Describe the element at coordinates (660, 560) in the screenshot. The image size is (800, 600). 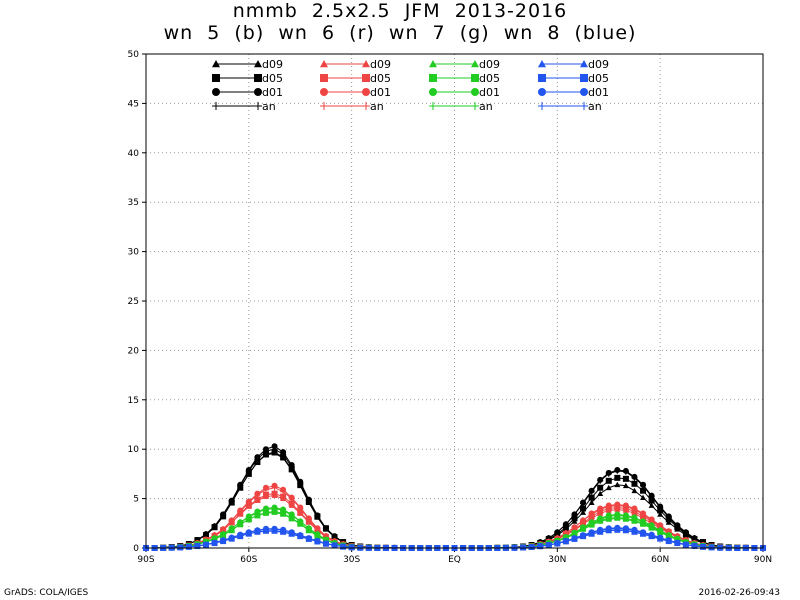
I see `x-tick-label: 60N` at that location.